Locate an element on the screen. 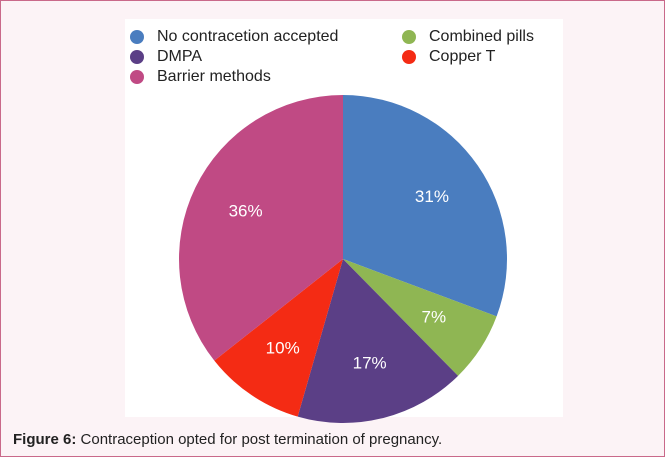 The image size is (665, 457). slice-label: 31% is located at coordinates (432, 196).